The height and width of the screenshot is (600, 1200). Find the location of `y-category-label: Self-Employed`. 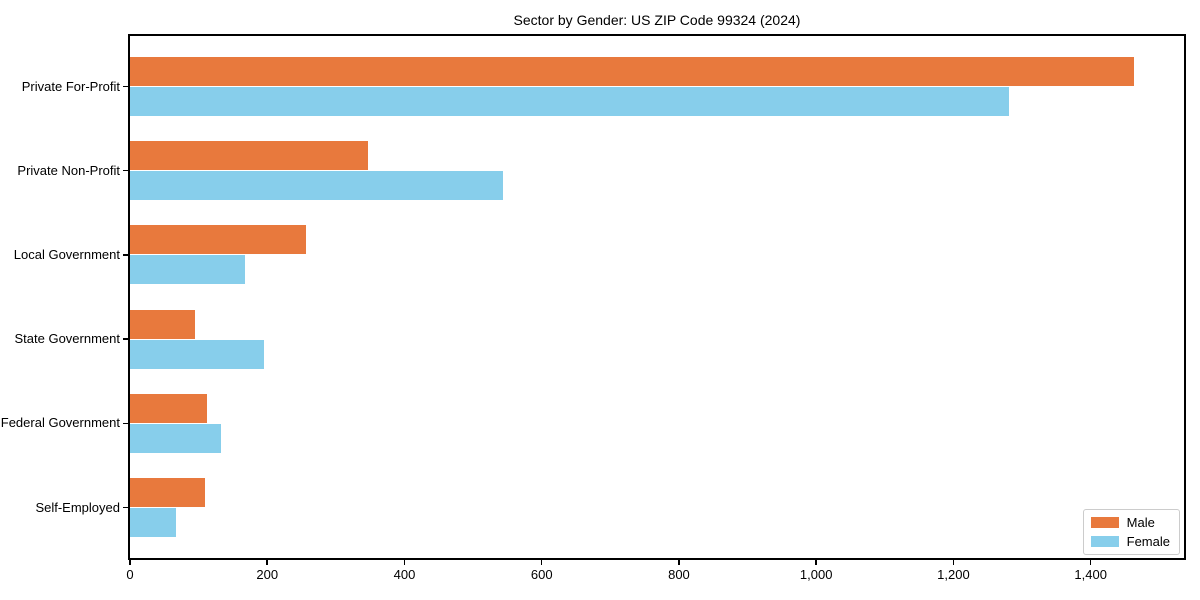

y-category-label: Self-Employed is located at coordinates (77, 507).